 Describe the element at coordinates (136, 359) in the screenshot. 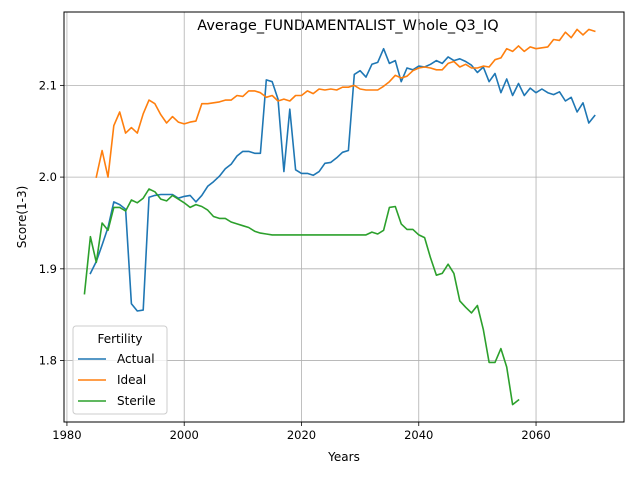

I see `legend-label-actual: Actual` at that location.